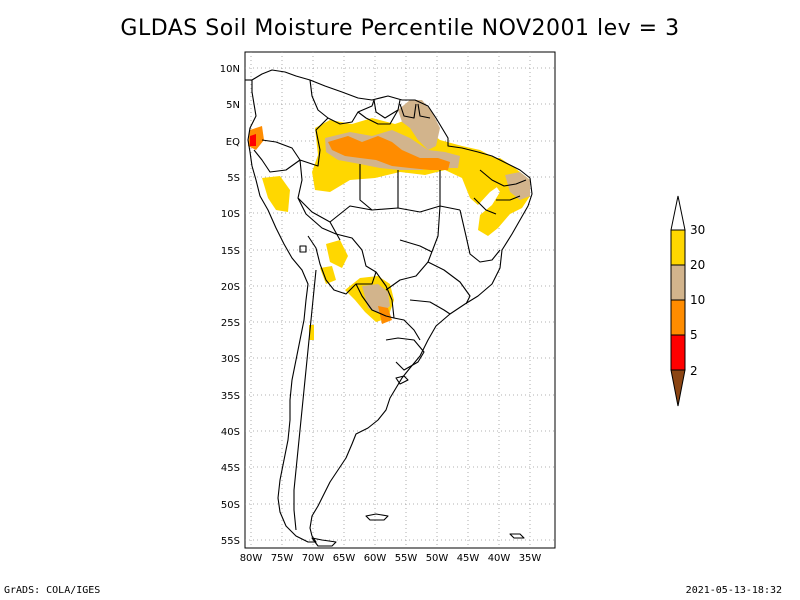  What do you see at coordinates (694, 371) in the screenshot?
I see `colorbar-label: 2` at bounding box center [694, 371].